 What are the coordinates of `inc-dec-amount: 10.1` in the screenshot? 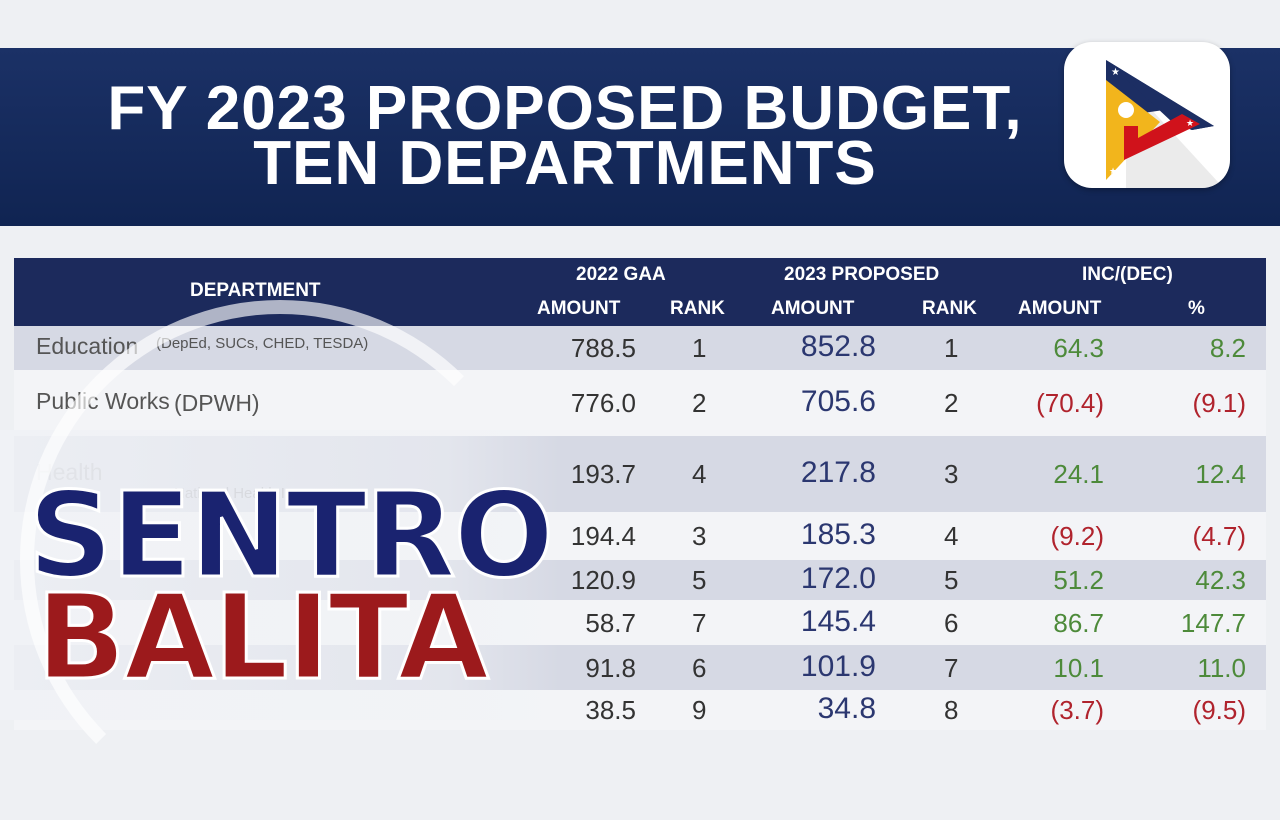 It's located at (1078, 668).